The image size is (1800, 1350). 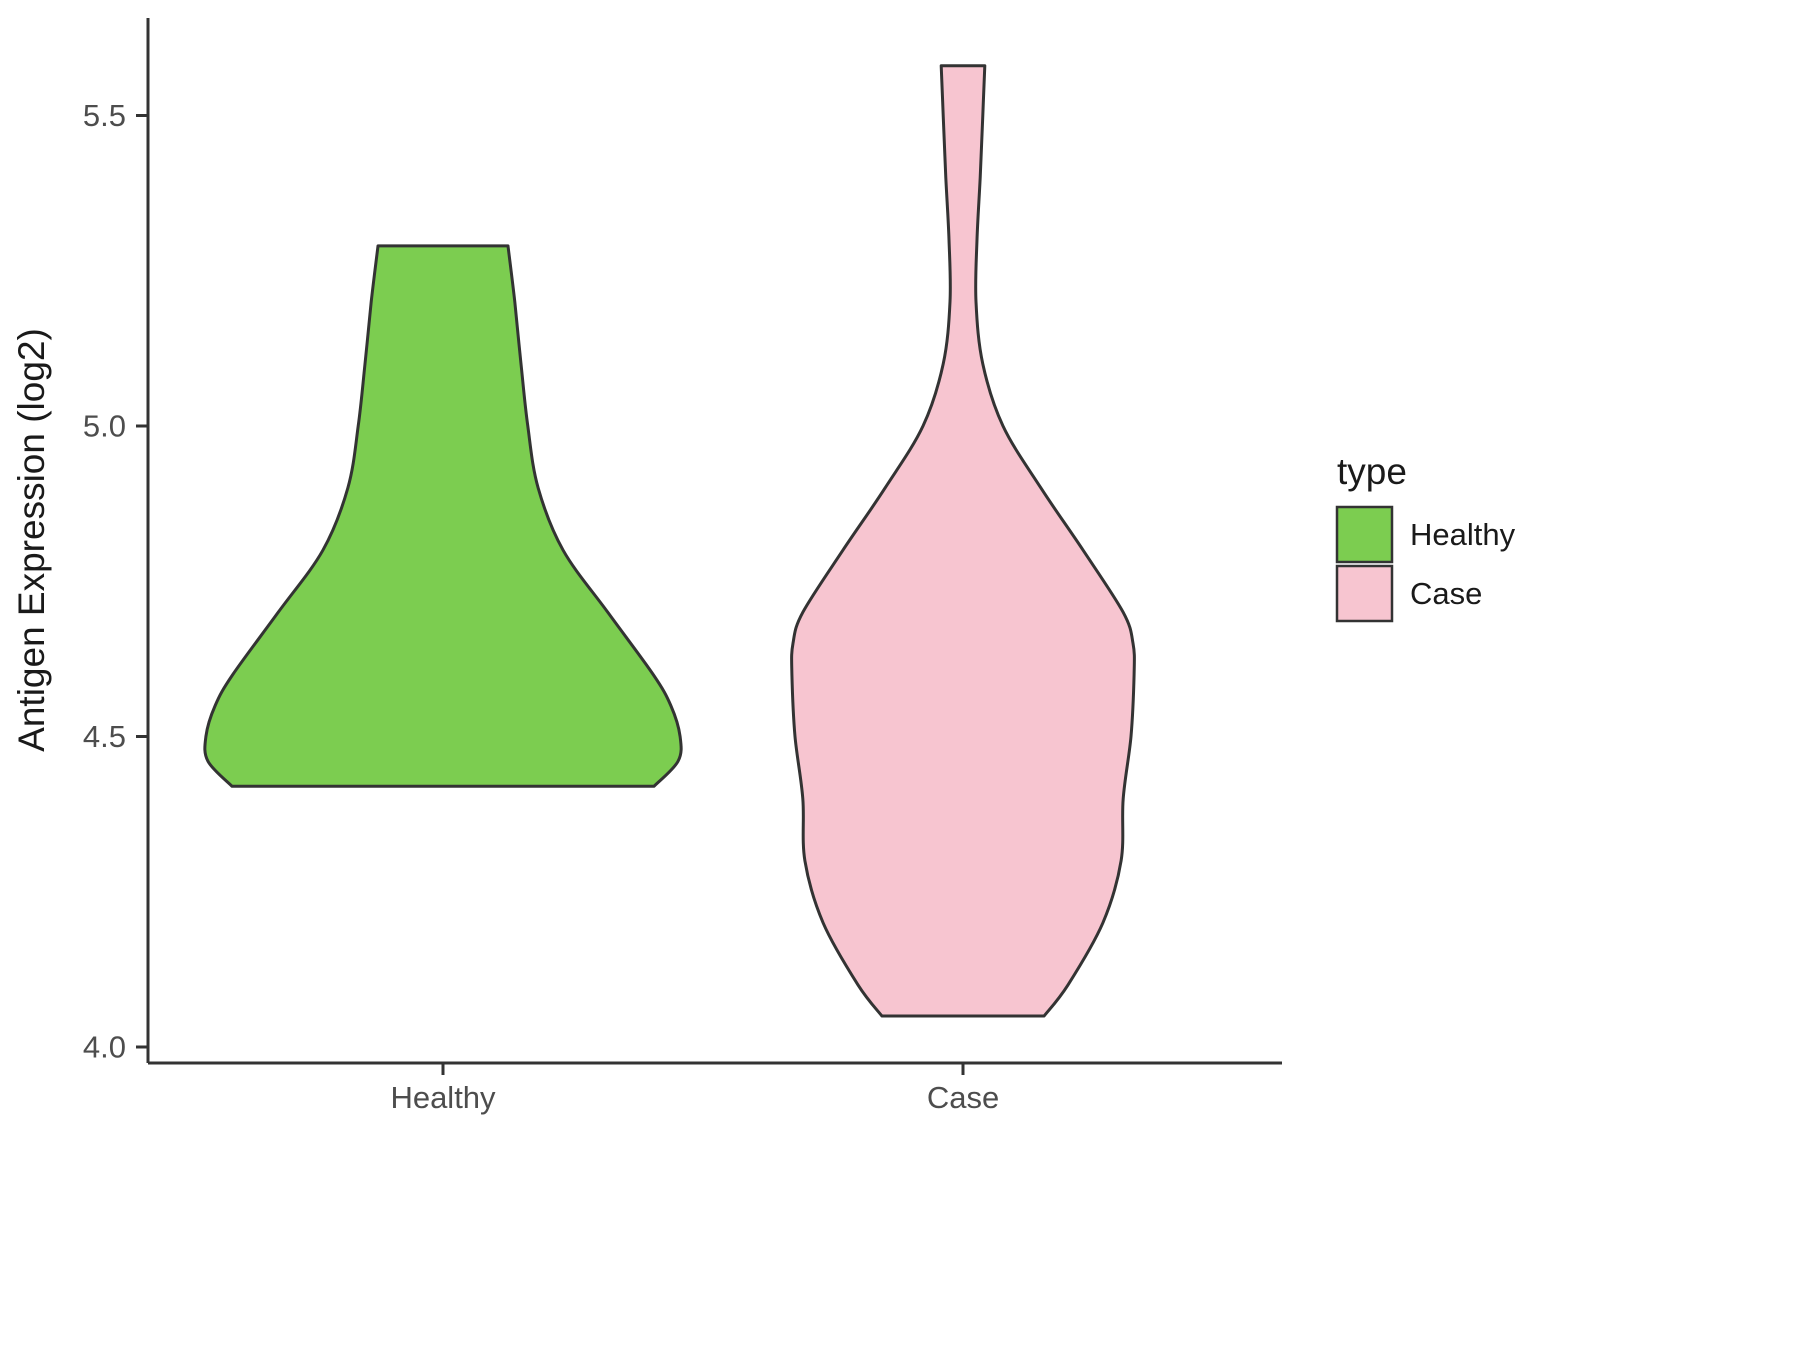 I want to click on violin-healthy, so click(x=443, y=516).